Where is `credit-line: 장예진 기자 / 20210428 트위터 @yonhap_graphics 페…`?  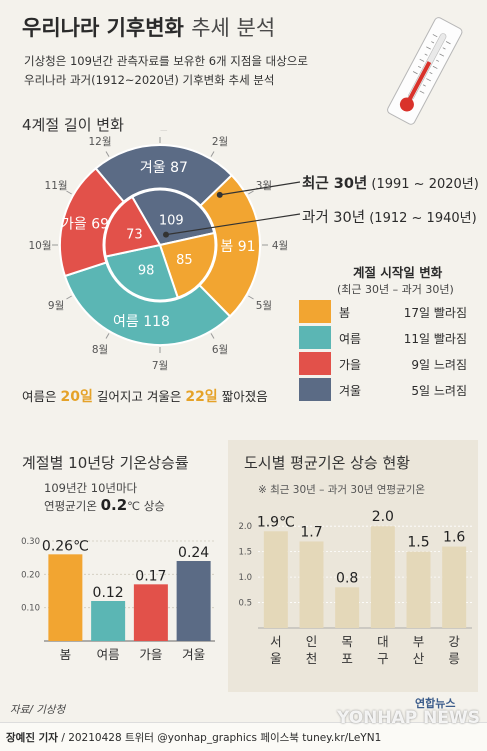
credit-line: 장예진 기자 / 20210428 트위터 @yonhap_graphics 페… is located at coordinates (193, 737).